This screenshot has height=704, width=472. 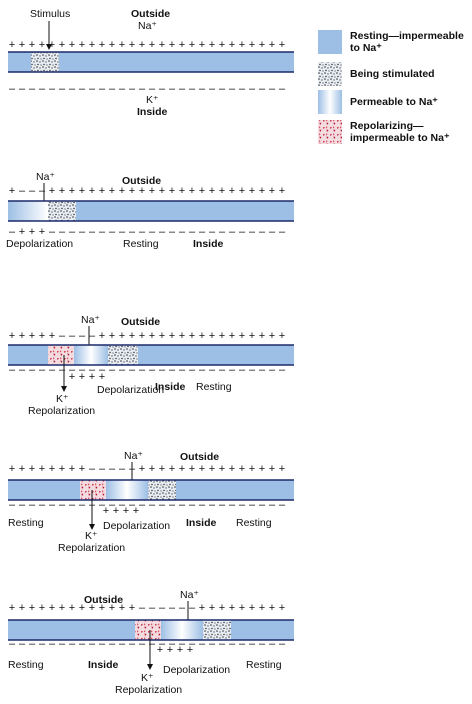 I want to click on repolarization-label: Repolarization, so click(x=149, y=690).